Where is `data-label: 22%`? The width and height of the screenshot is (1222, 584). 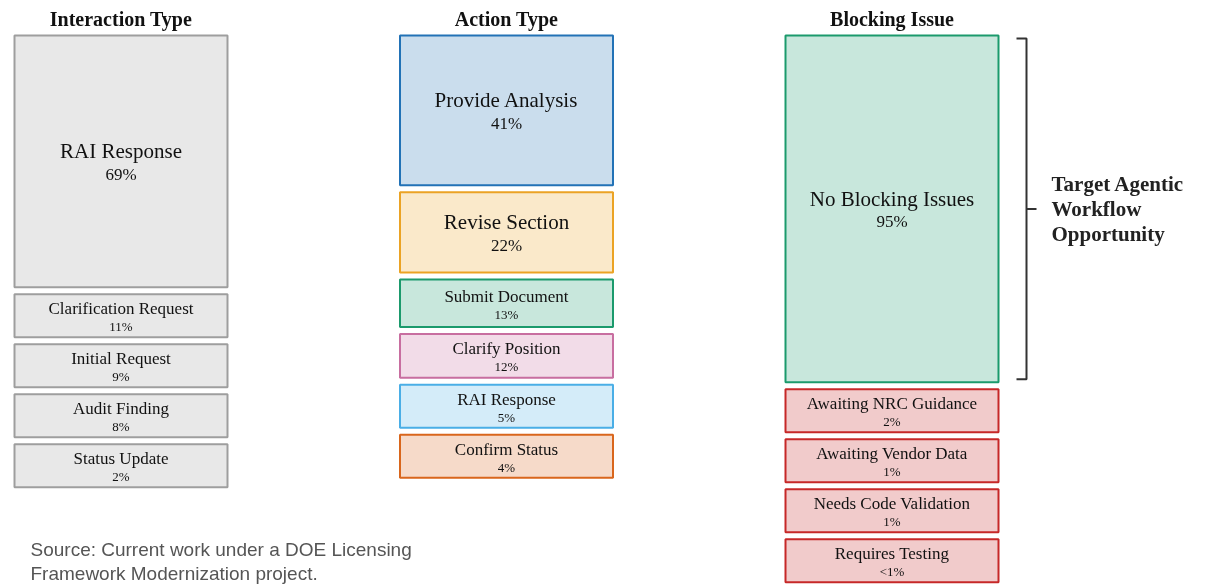 data-label: 22% is located at coordinates (506, 245).